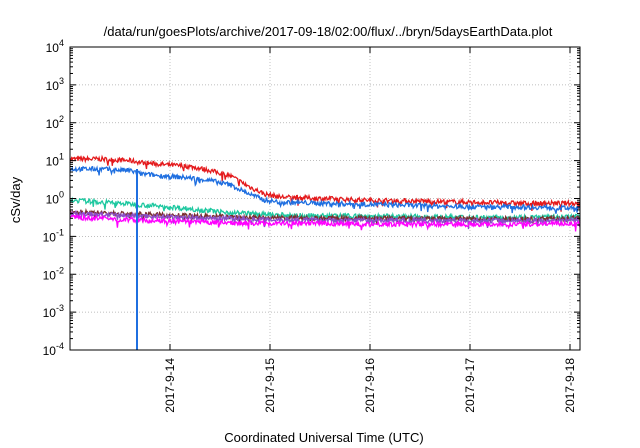 This screenshot has width=640, height=448. What do you see at coordinates (170, 385) in the screenshot?
I see `x-tick-label: 2017-9-14` at bounding box center [170, 385].